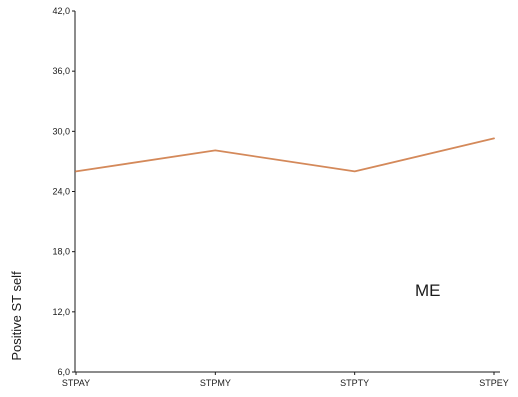 This screenshot has width=518, height=397. I want to click on x-tick-label: STPEY, so click(494, 383).